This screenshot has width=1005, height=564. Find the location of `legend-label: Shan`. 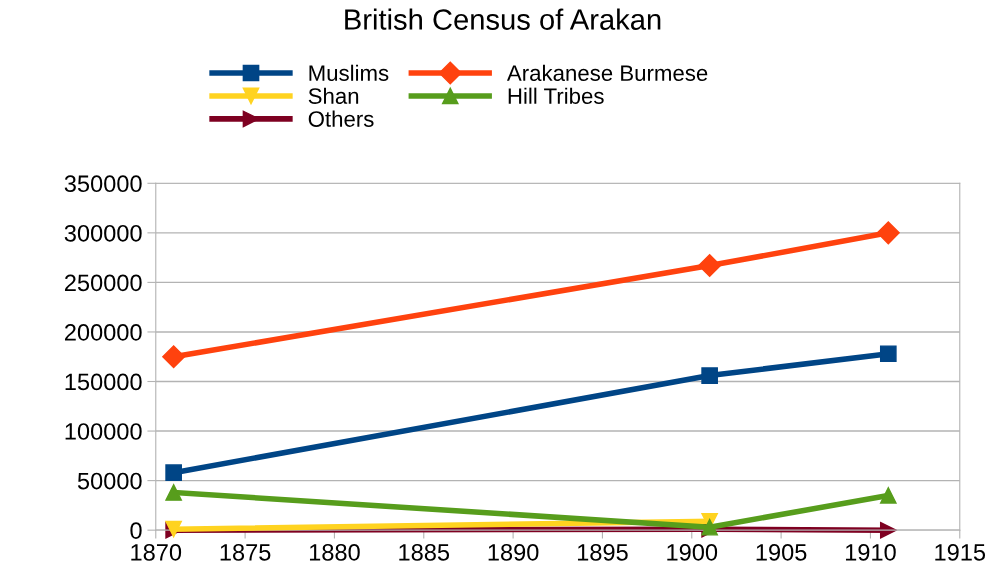

legend-label: Shan is located at coordinates (333, 95).